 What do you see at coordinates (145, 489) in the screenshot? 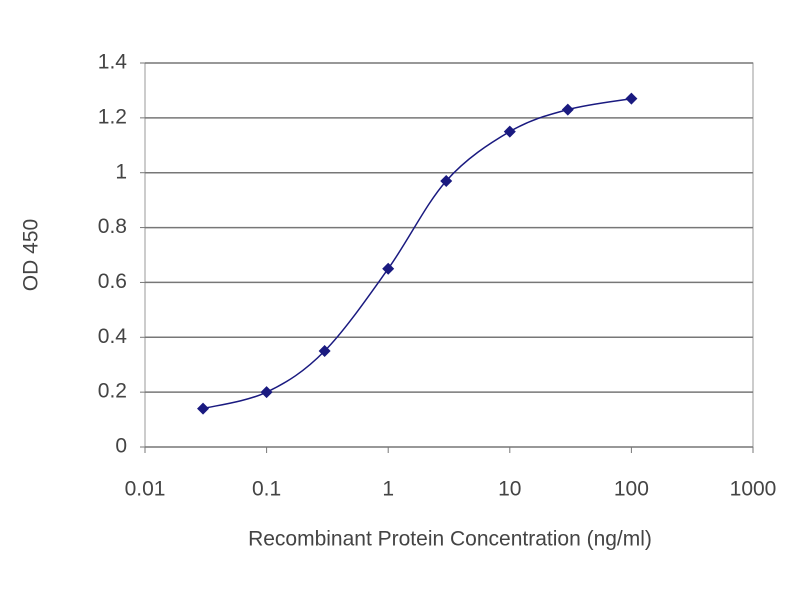
I see `x-tick-label: 0.01` at bounding box center [145, 489].